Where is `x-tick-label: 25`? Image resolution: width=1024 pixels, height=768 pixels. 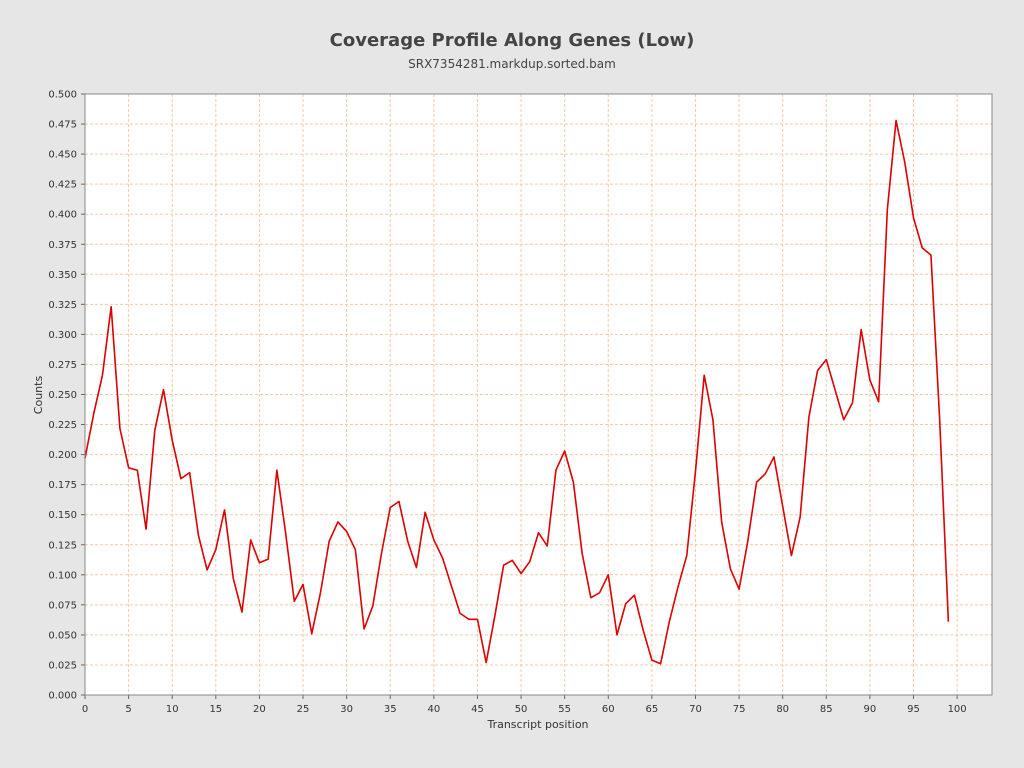 x-tick-label: 25 is located at coordinates (303, 709).